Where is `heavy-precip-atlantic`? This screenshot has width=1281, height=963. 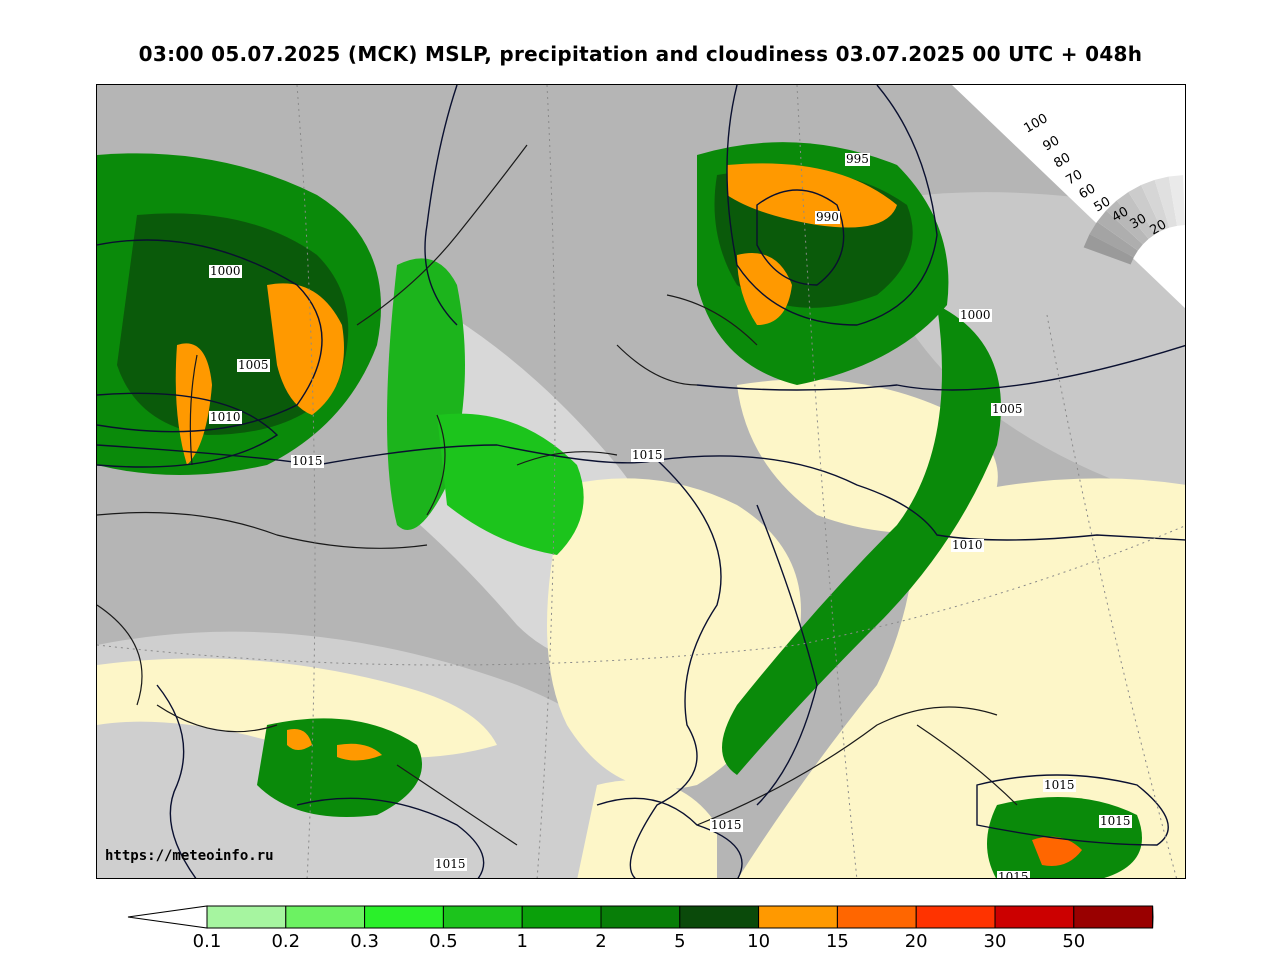
heavy-precip-atlantic is located at coordinates (305, 349).